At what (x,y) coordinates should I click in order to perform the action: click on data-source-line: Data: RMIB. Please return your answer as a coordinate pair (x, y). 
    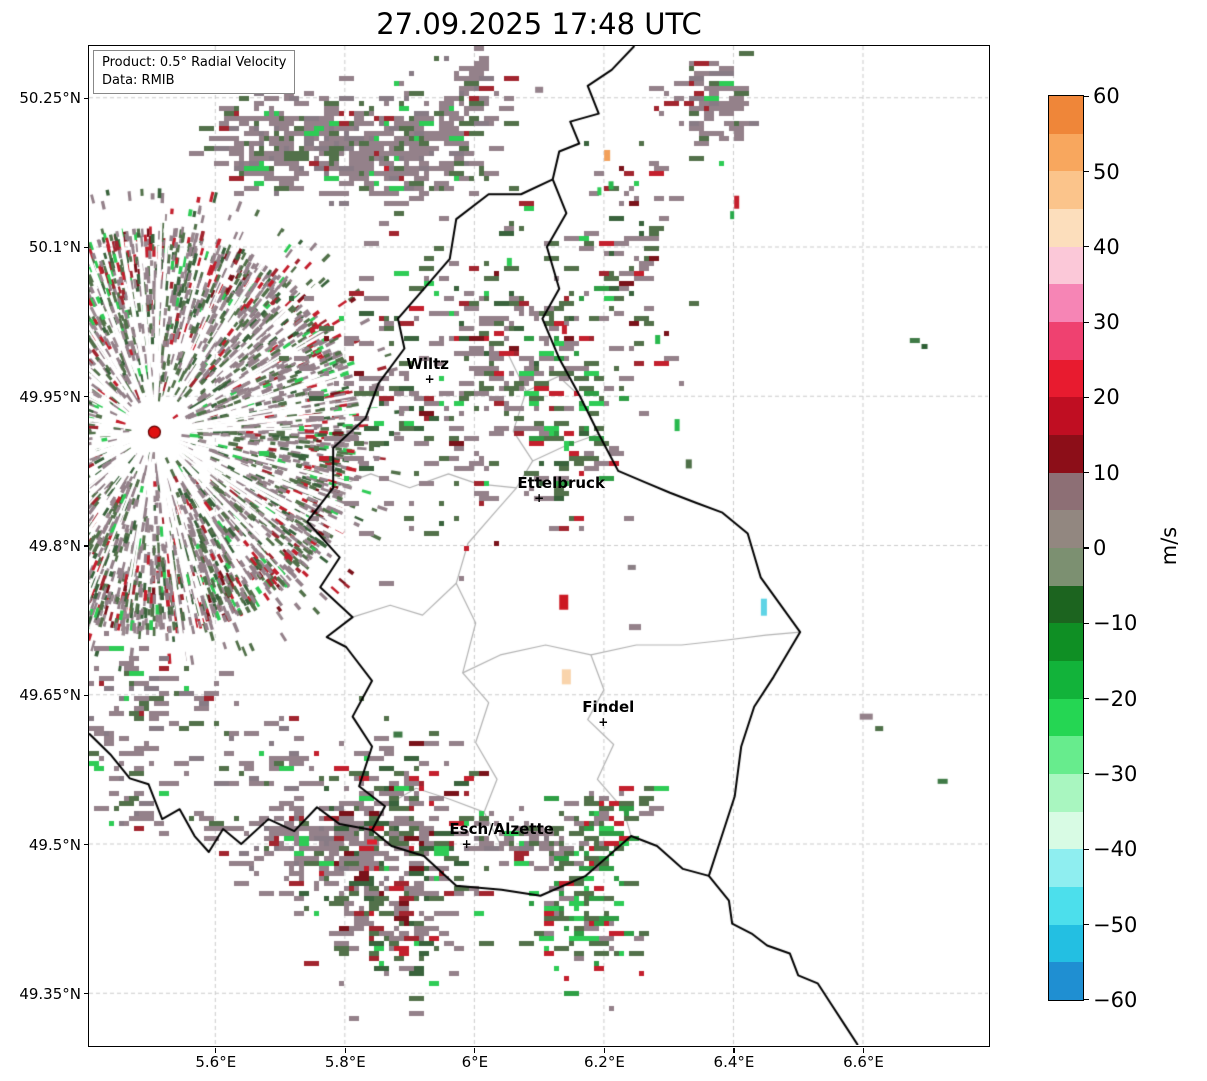
    Looking at the image, I should click on (138, 80).